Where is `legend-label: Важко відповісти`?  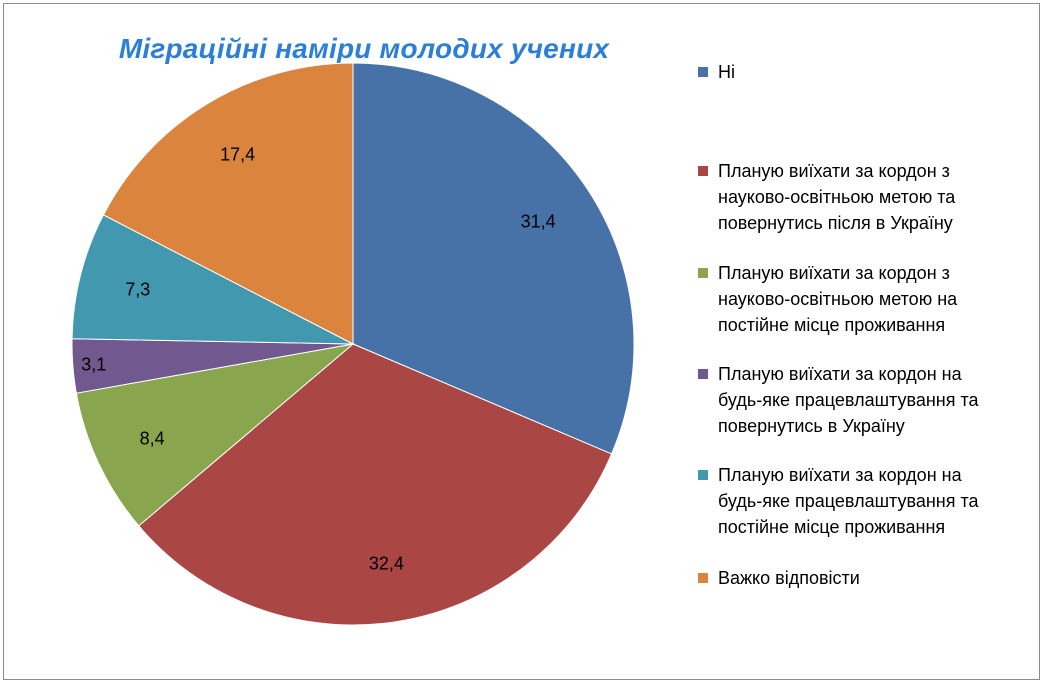 legend-label: Важко відповісти is located at coordinates (789, 578).